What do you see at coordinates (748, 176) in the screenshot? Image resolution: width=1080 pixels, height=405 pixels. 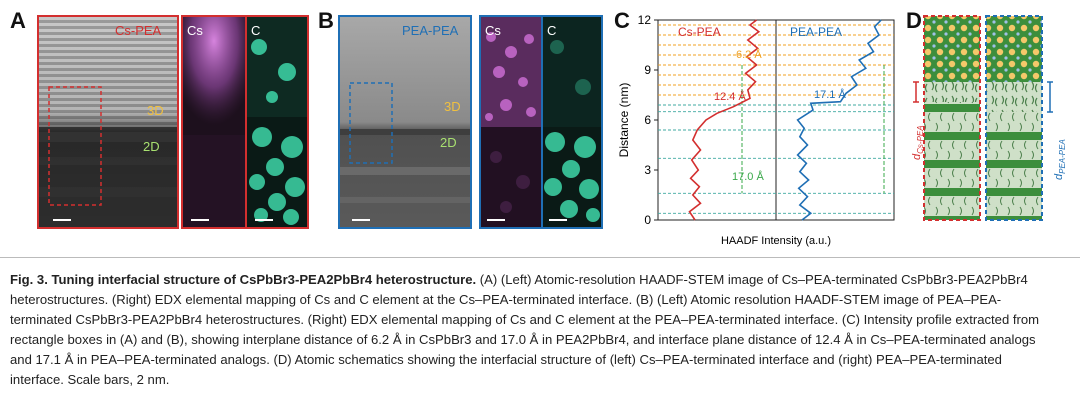 I see `annotation-17-0: 17.0 Å` at bounding box center [748, 176].